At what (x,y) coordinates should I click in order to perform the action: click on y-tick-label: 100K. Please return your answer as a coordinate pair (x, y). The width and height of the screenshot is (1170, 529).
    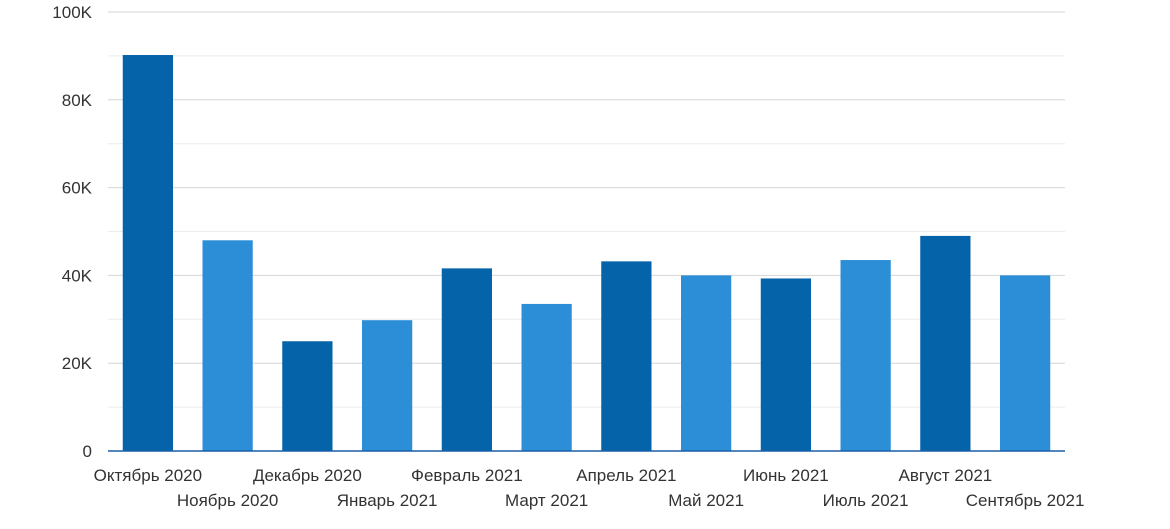
    Looking at the image, I should click on (72, 12).